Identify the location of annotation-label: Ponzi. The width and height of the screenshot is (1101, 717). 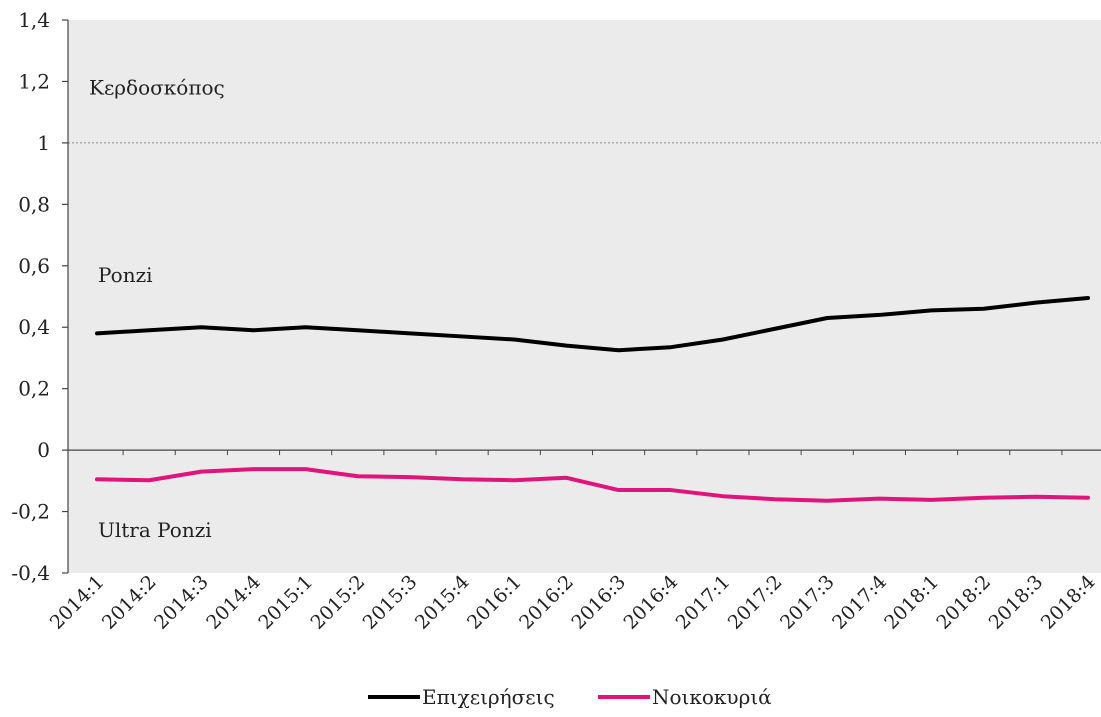
(125, 275).